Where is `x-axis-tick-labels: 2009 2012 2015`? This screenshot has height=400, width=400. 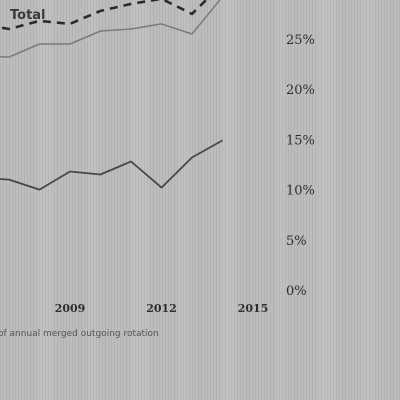 x-axis-tick-labels: 2009 2012 2015 is located at coordinates (162, 308).